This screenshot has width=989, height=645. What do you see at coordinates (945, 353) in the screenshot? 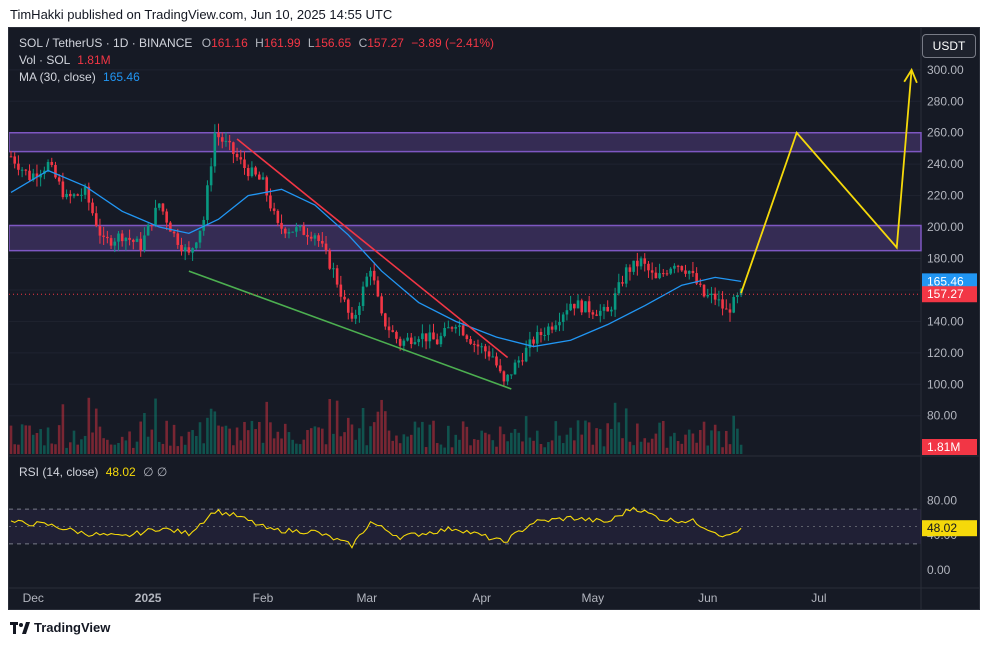
I see `price-tick-label: 120.00` at bounding box center [945, 353].